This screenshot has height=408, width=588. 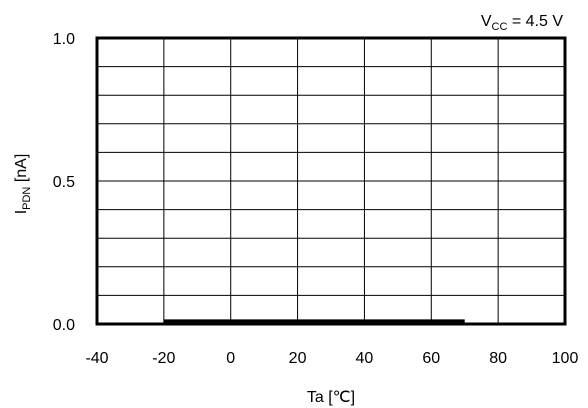 I want to click on condition-annotation: VCC = 4.5 V, so click(x=522, y=23).